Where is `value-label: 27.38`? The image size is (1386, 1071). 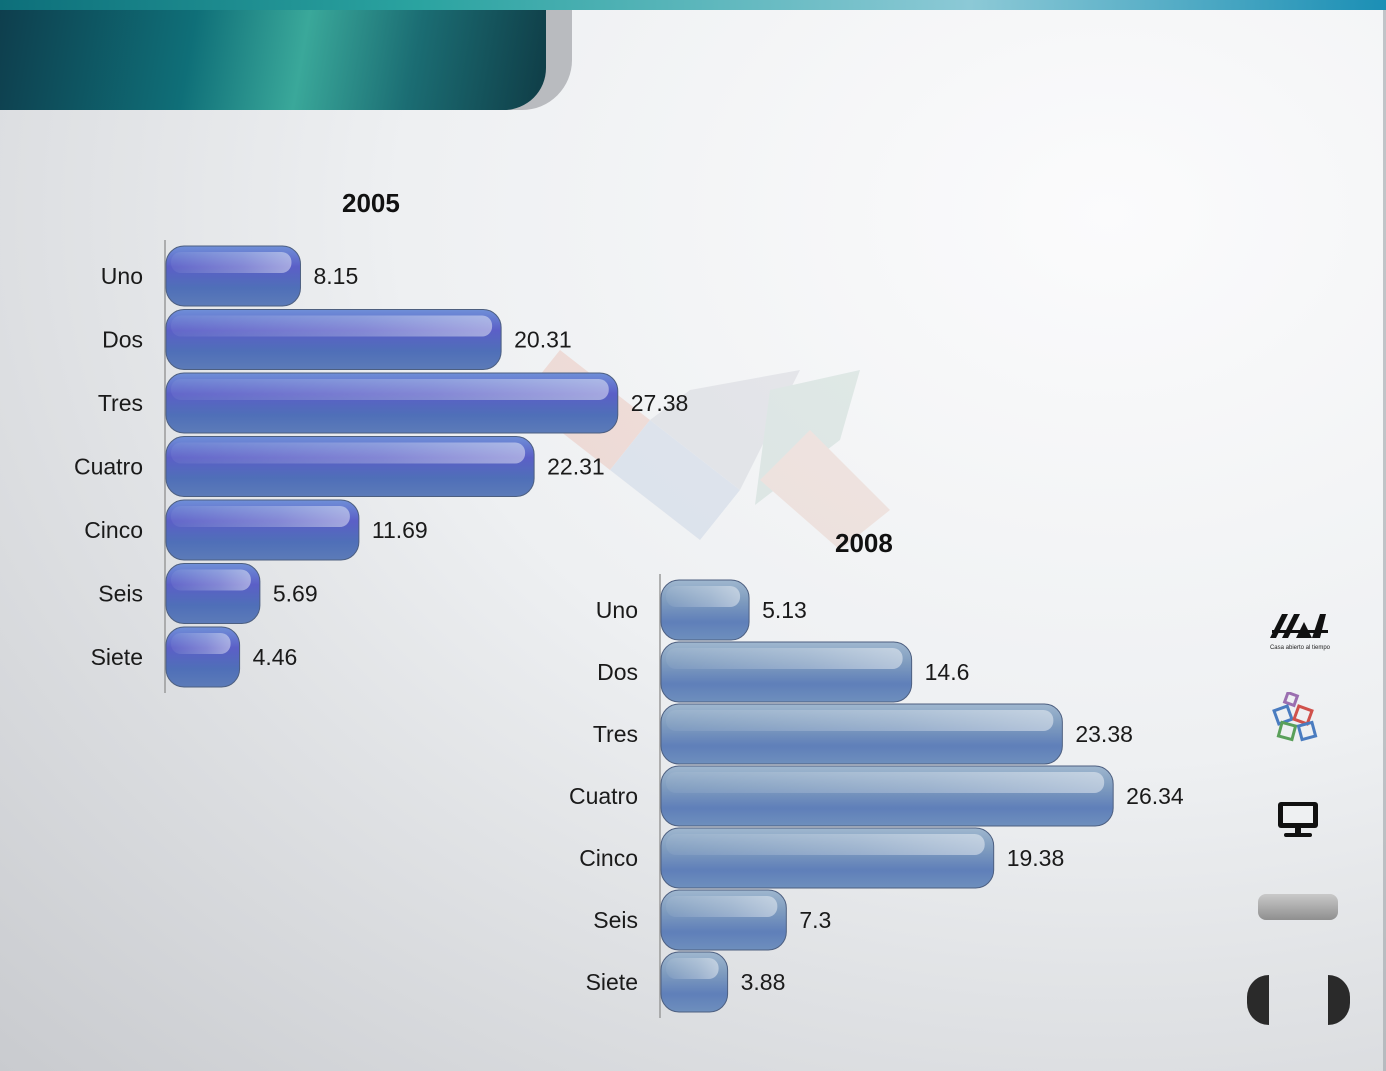 value-label: 27.38 is located at coordinates (660, 403).